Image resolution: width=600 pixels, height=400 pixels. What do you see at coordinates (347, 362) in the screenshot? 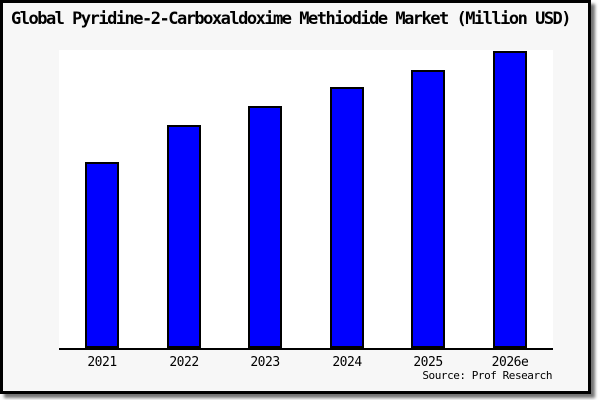
I see `x-tick-label-2024: 2024` at bounding box center [347, 362].